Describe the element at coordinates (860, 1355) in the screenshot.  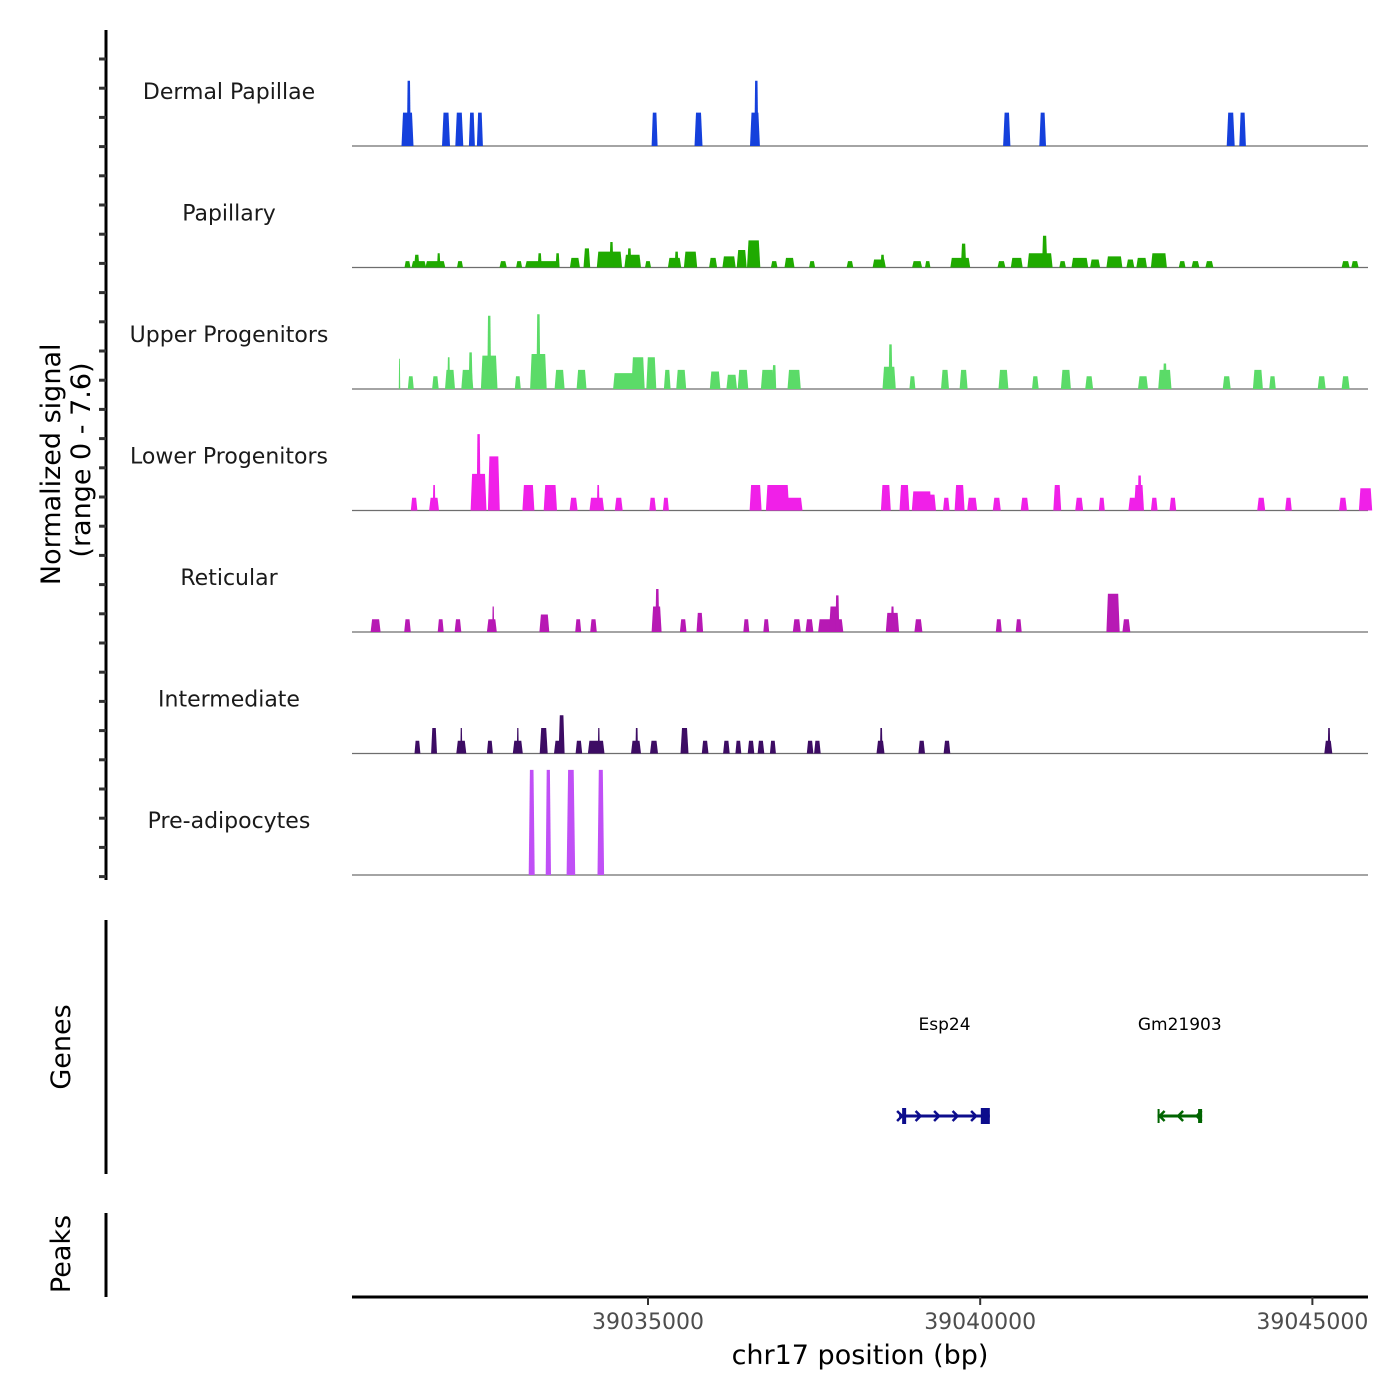
I see `x-axis-title: chr17 position (bp)` at that location.